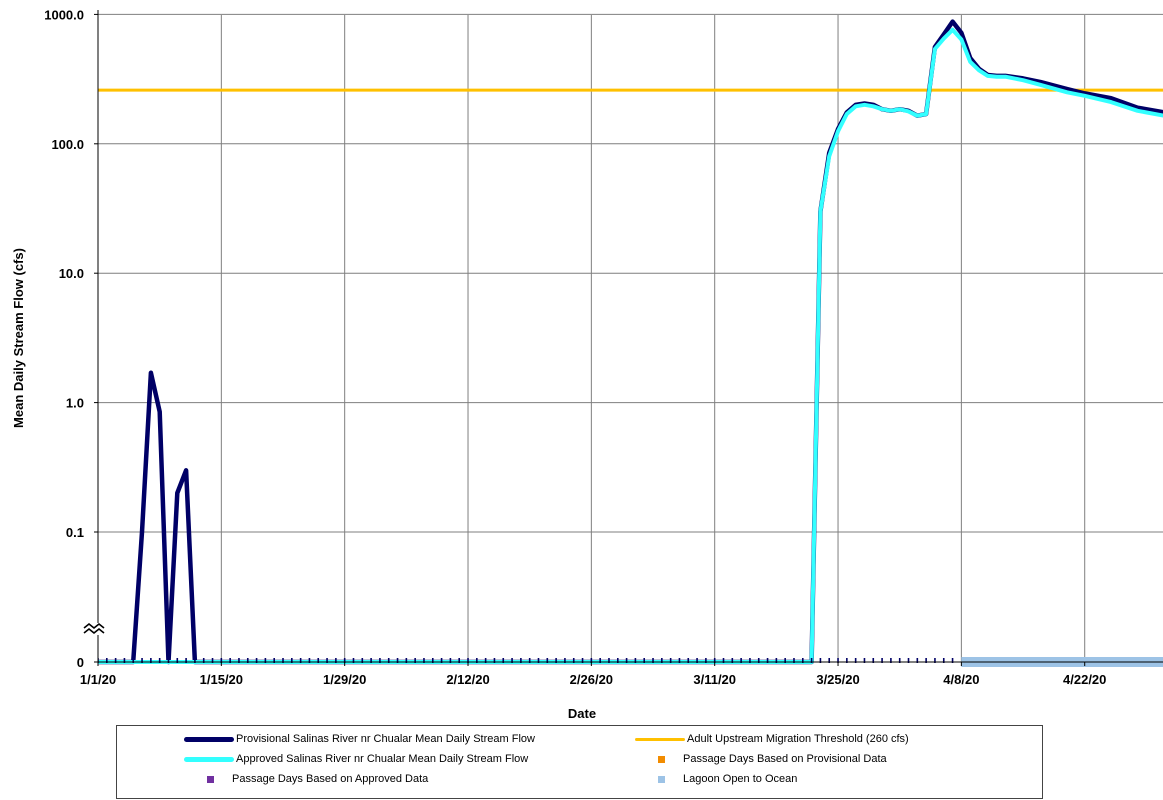  I want to click on legend-swatch-passage-approved, so click(210, 779).